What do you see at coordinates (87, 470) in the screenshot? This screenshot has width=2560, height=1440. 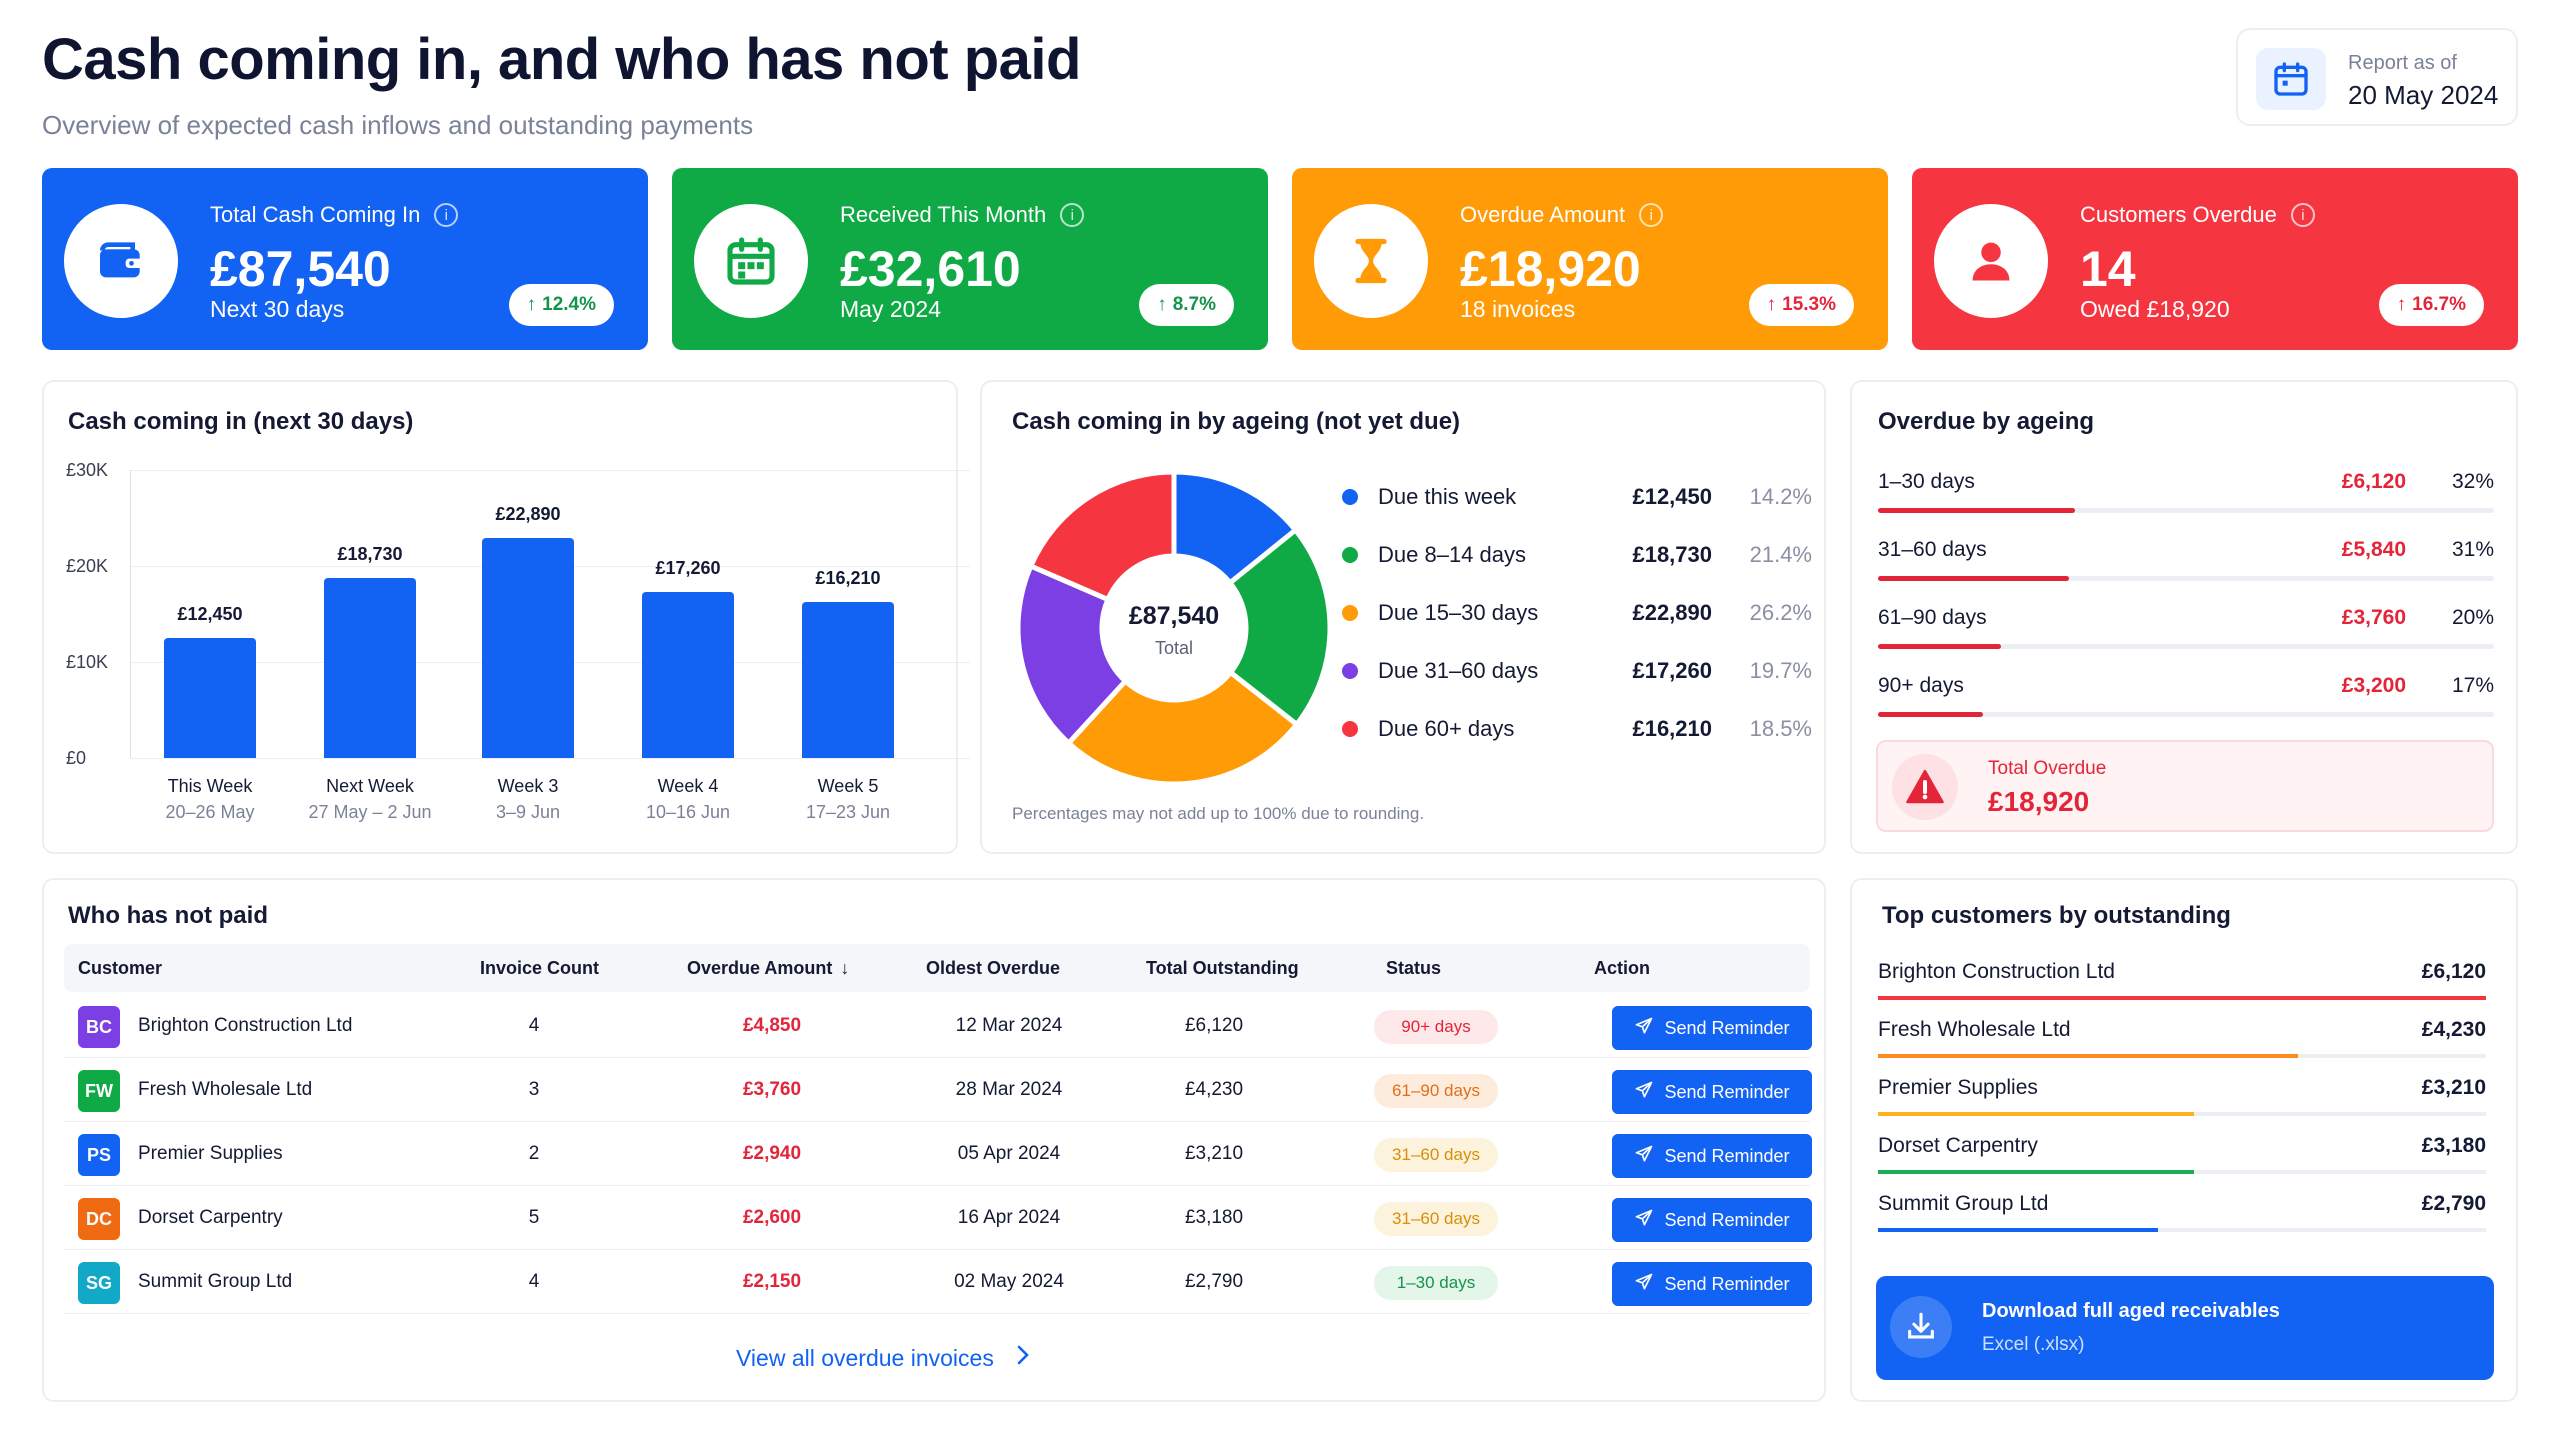 I see `y-tick-label: £30K` at bounding box center [87, 470].